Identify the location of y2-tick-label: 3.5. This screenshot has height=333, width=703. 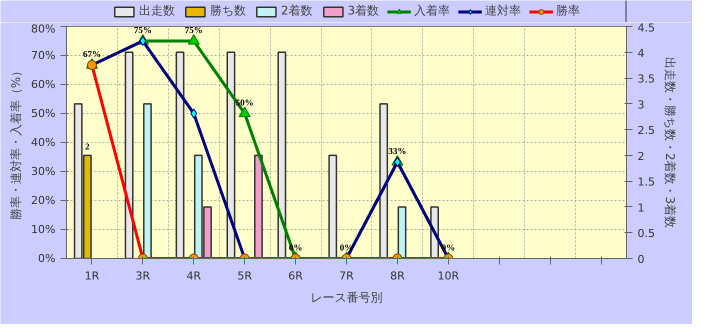
(646, 79).